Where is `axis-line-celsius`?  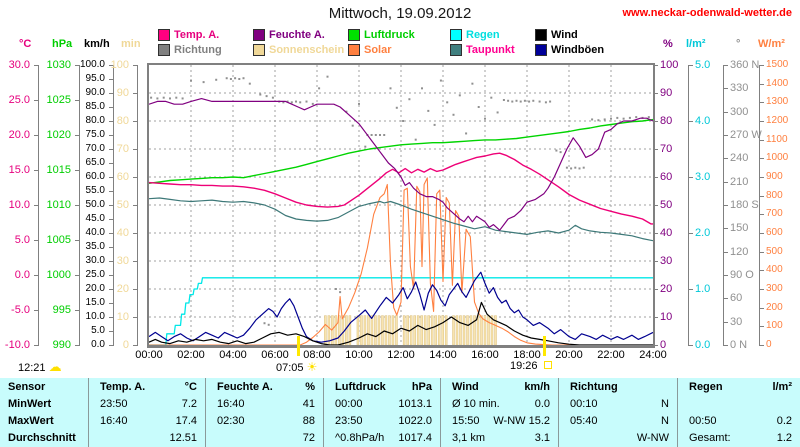 axis-line-celsius is located at coordinates (38, 205).